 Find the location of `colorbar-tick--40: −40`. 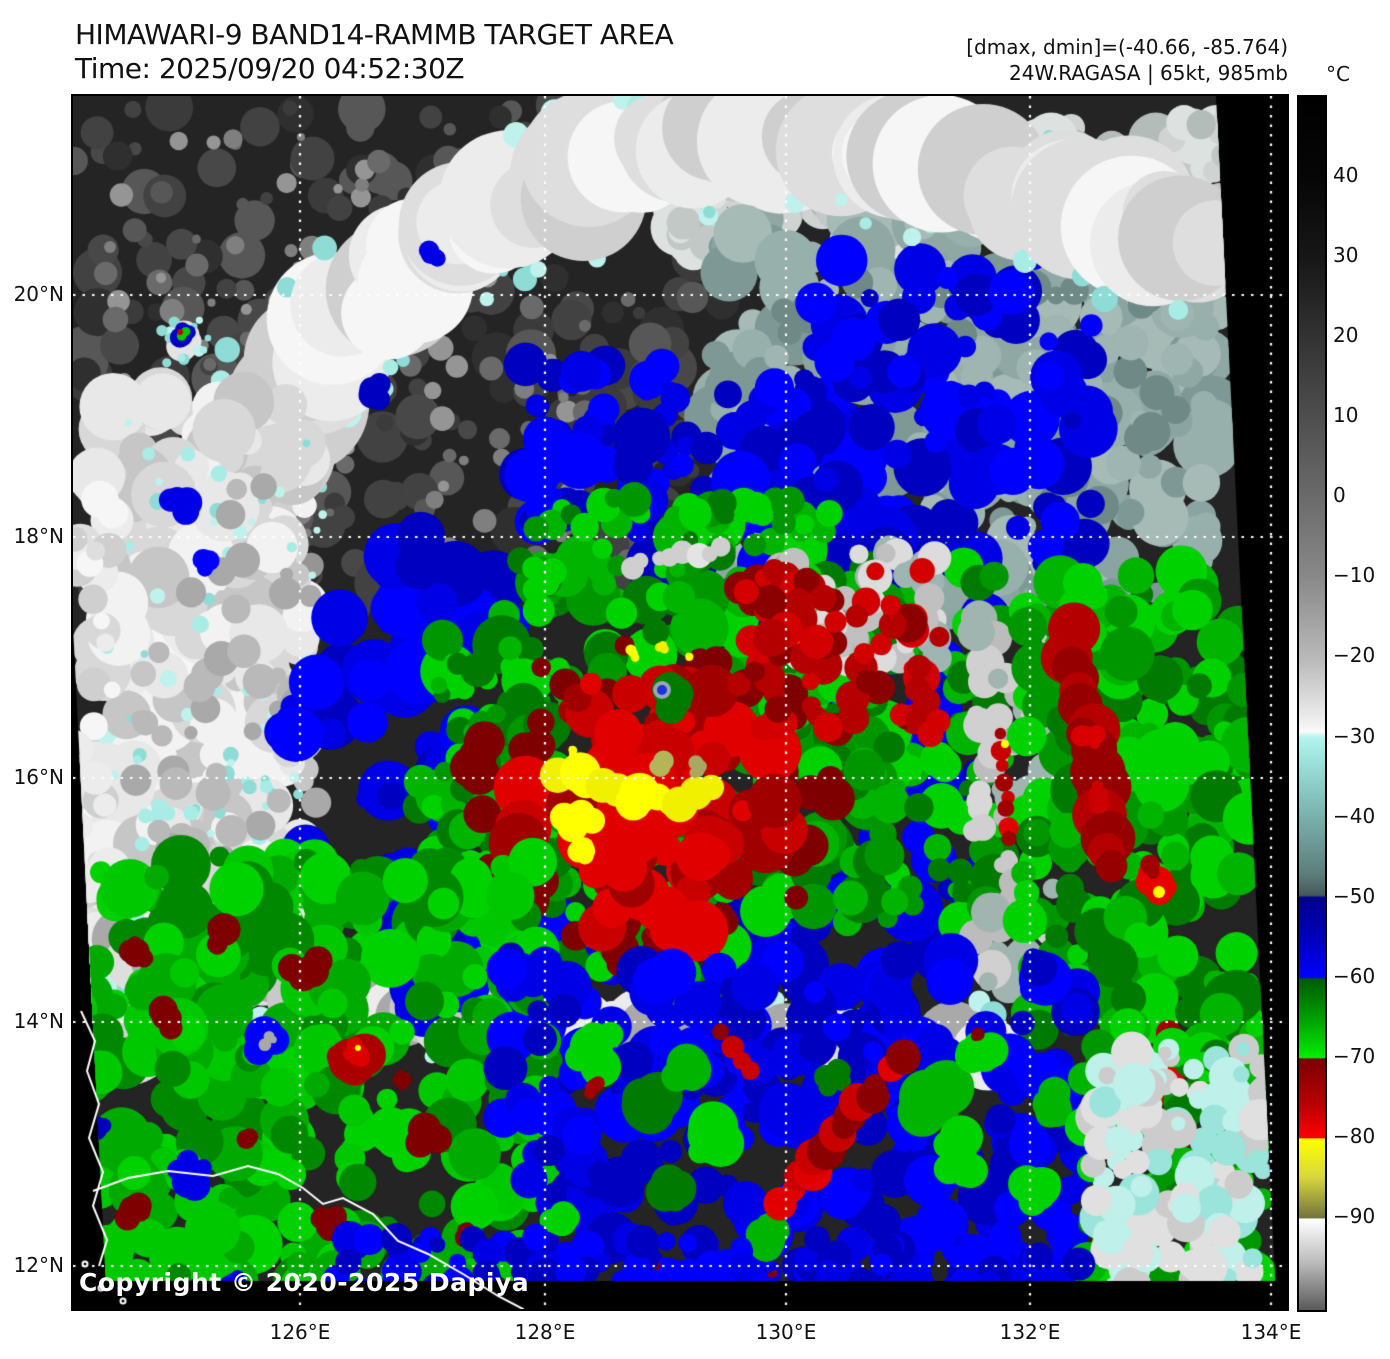

colorbar-tick--40: −40 is located at coordinates (1354, 815).